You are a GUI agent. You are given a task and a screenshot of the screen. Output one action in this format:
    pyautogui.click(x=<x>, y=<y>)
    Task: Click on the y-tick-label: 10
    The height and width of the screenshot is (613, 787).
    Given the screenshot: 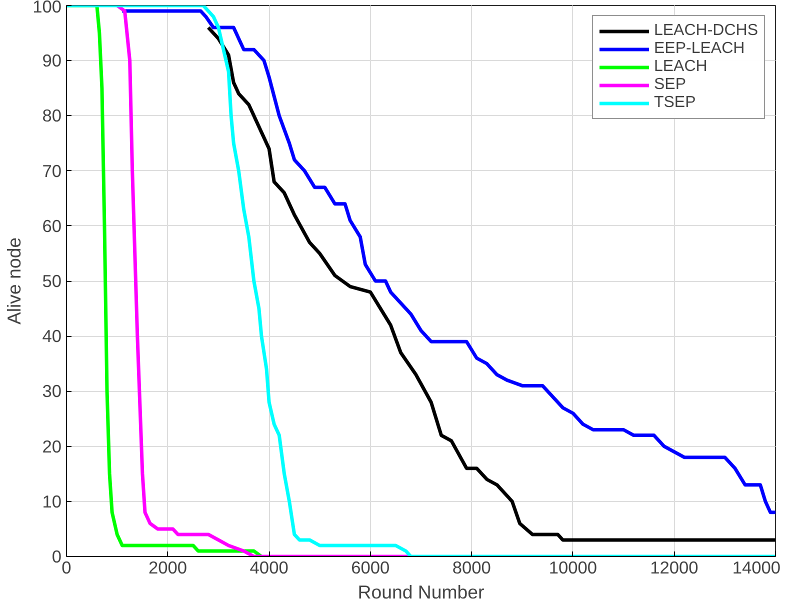 What is the action you would take?
    pyautogui.click(x=52, y=501)
    